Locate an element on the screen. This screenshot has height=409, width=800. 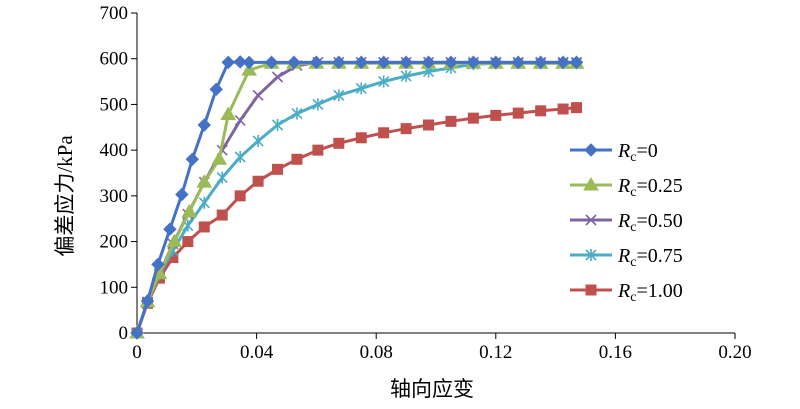
y-tick-label: 300 is located at coordinates (114, 196).